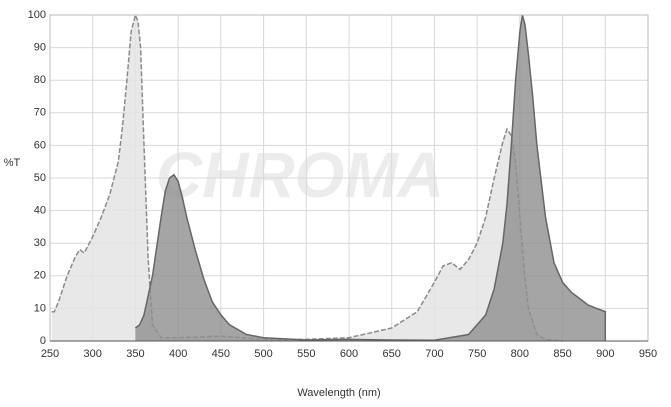  I want to click on x-tick-label: 300, so click(93, 354).